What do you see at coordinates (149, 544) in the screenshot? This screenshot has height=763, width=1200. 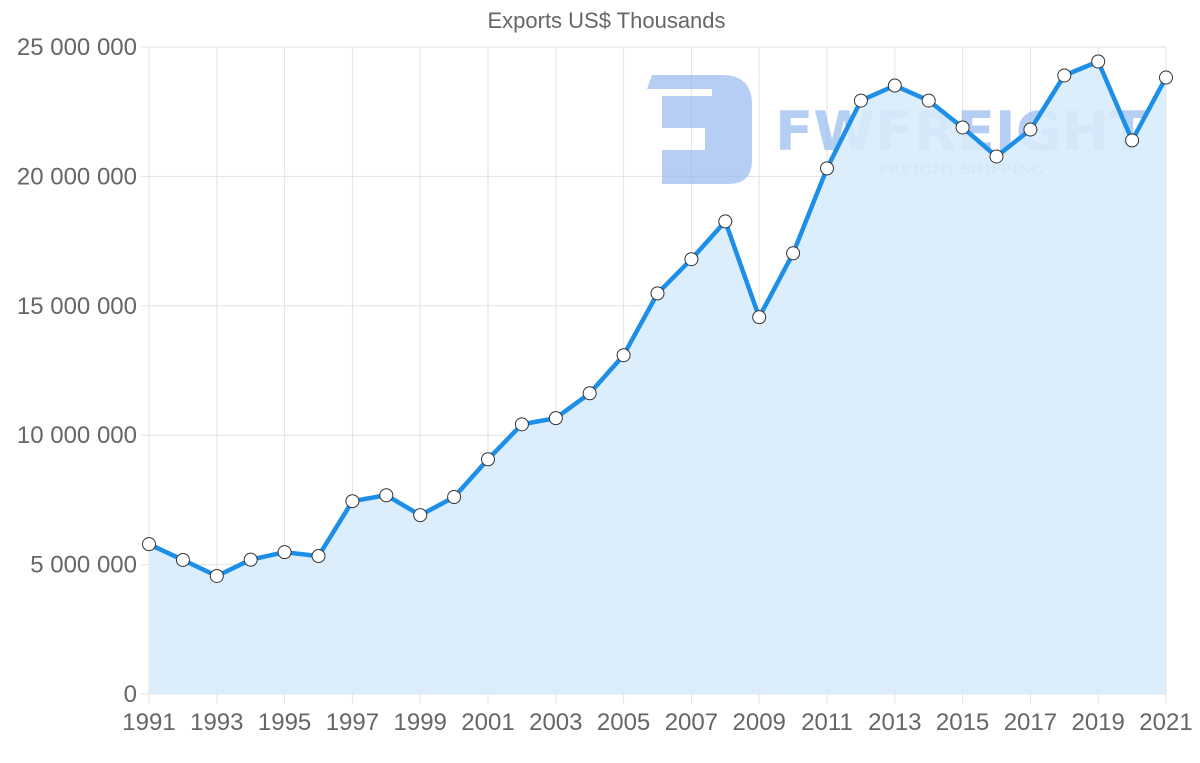 I see `data-point-1991` at bounding box center [149, 544].